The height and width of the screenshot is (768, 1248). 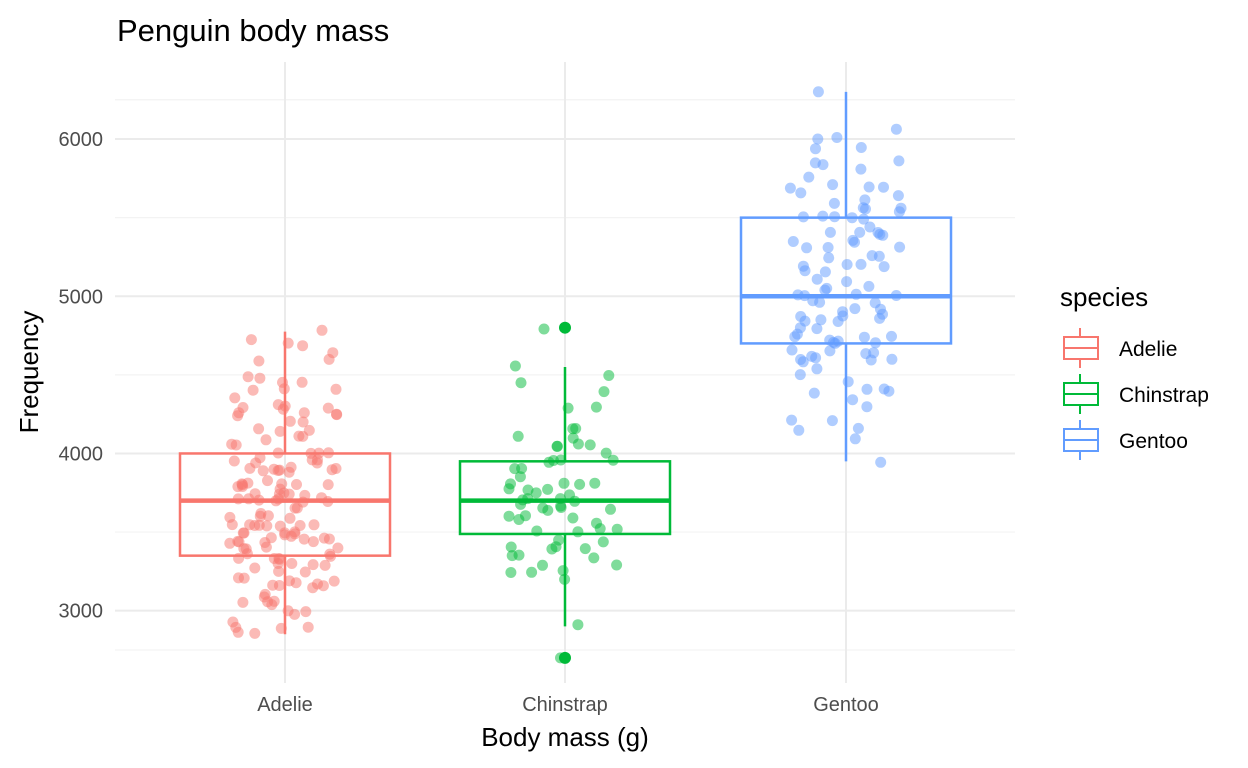 What do you see at coordinates (565, 737) in the screenshot?
I see `x-axis-title: Body mass (g)` at bounding box center [565, 737].